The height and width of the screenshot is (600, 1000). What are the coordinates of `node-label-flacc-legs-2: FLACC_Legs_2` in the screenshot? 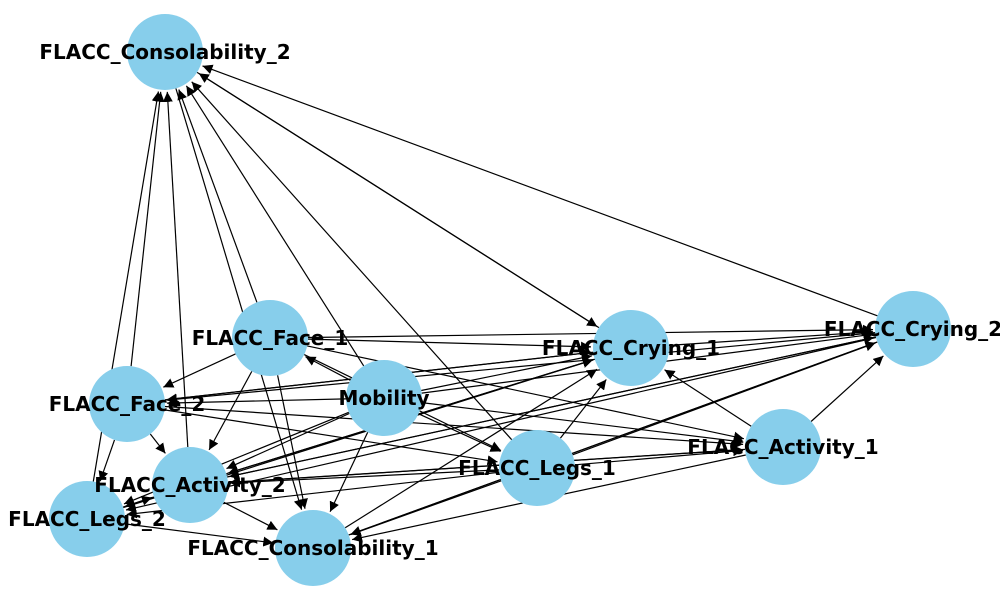 It's located at (87, 519).